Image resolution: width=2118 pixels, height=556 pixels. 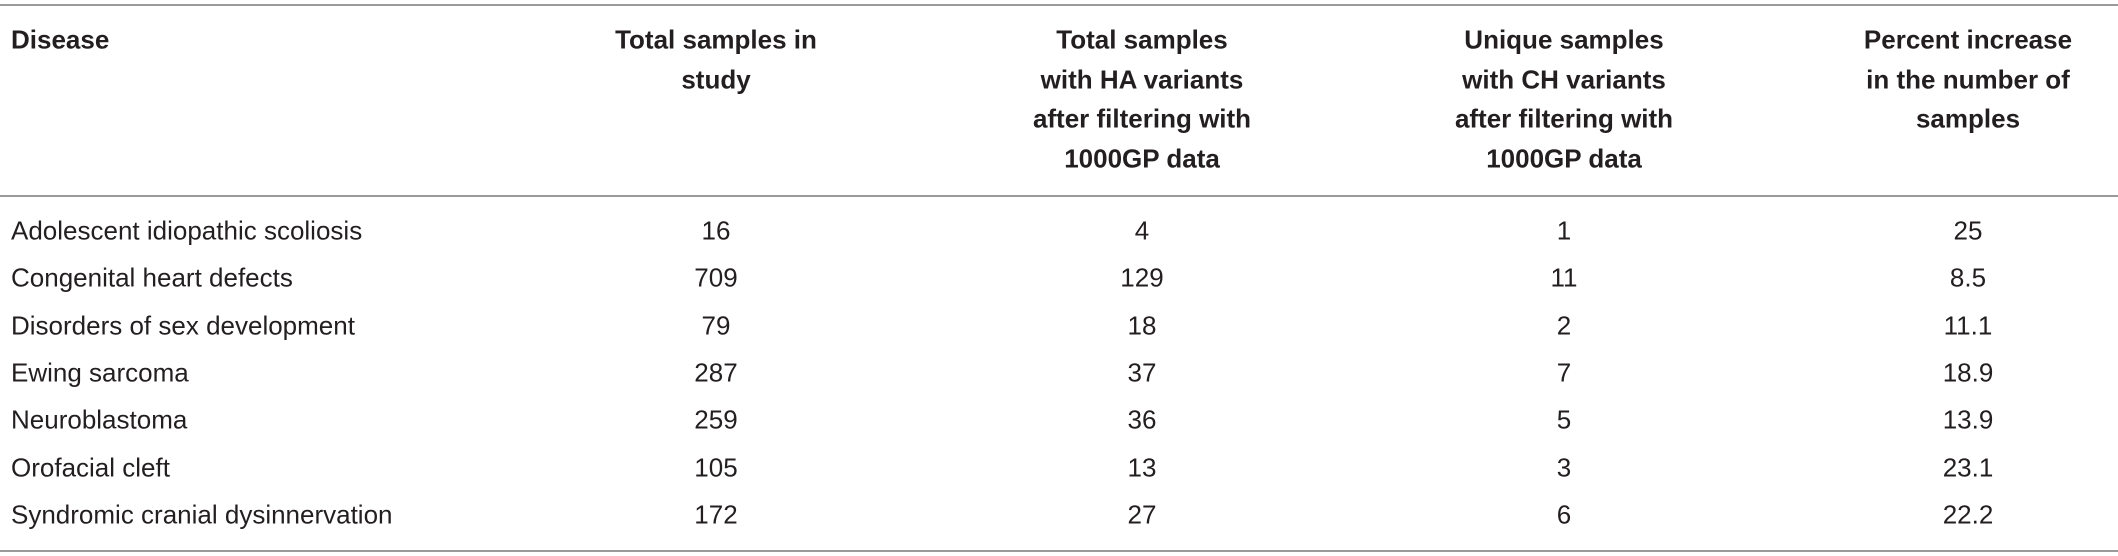 What do you see at coordinates (1059, 196) in the screenshot?
I see `header-rule` at bounding box center [1059, 196].